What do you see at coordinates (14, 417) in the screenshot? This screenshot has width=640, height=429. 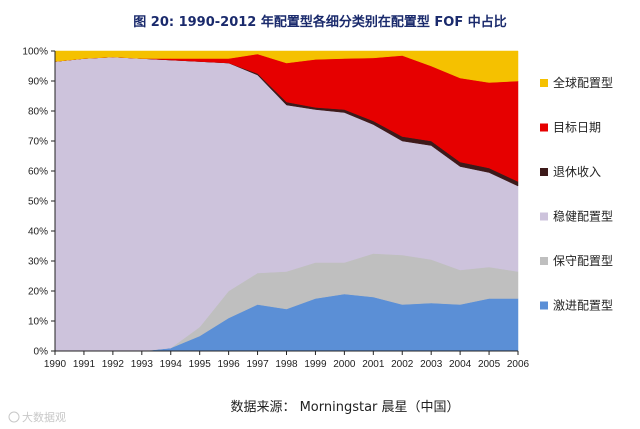 I see `watermark-icon` at bounding box center [14, 417].